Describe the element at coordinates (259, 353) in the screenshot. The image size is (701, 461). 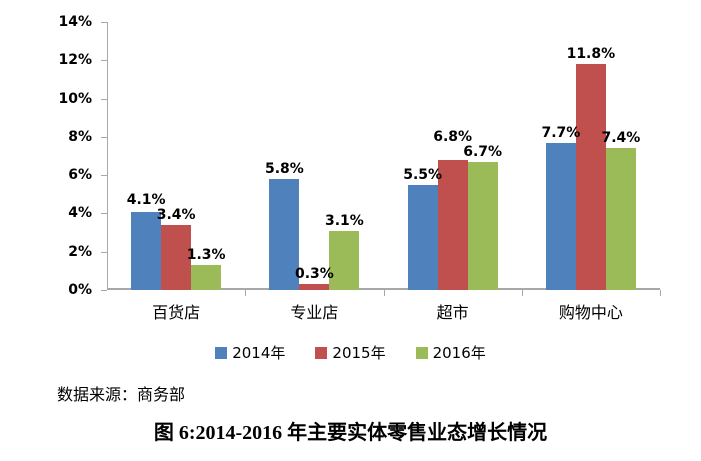
I see `legend-label: 2014年` at that location.